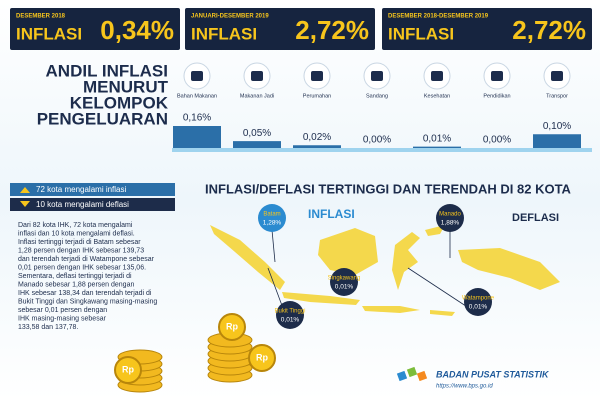 The height and width of the screenshot is (405, 600). Describe the element at coordinates (412, 374) in the screenshot. I see `bps-logo` at that location.